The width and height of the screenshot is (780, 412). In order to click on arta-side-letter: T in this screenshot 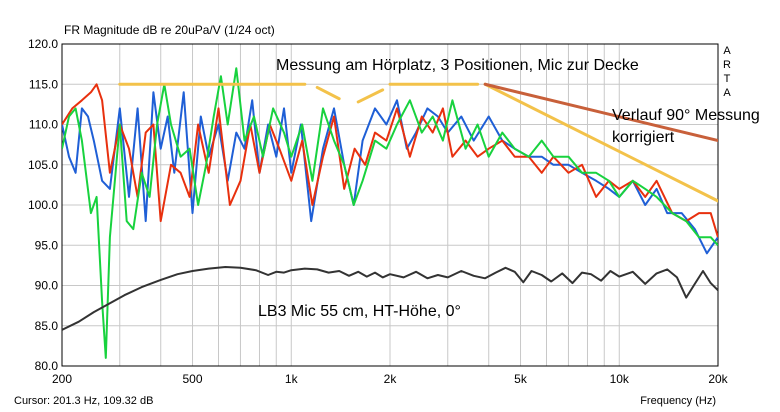, I will do `click(727, 79)`.